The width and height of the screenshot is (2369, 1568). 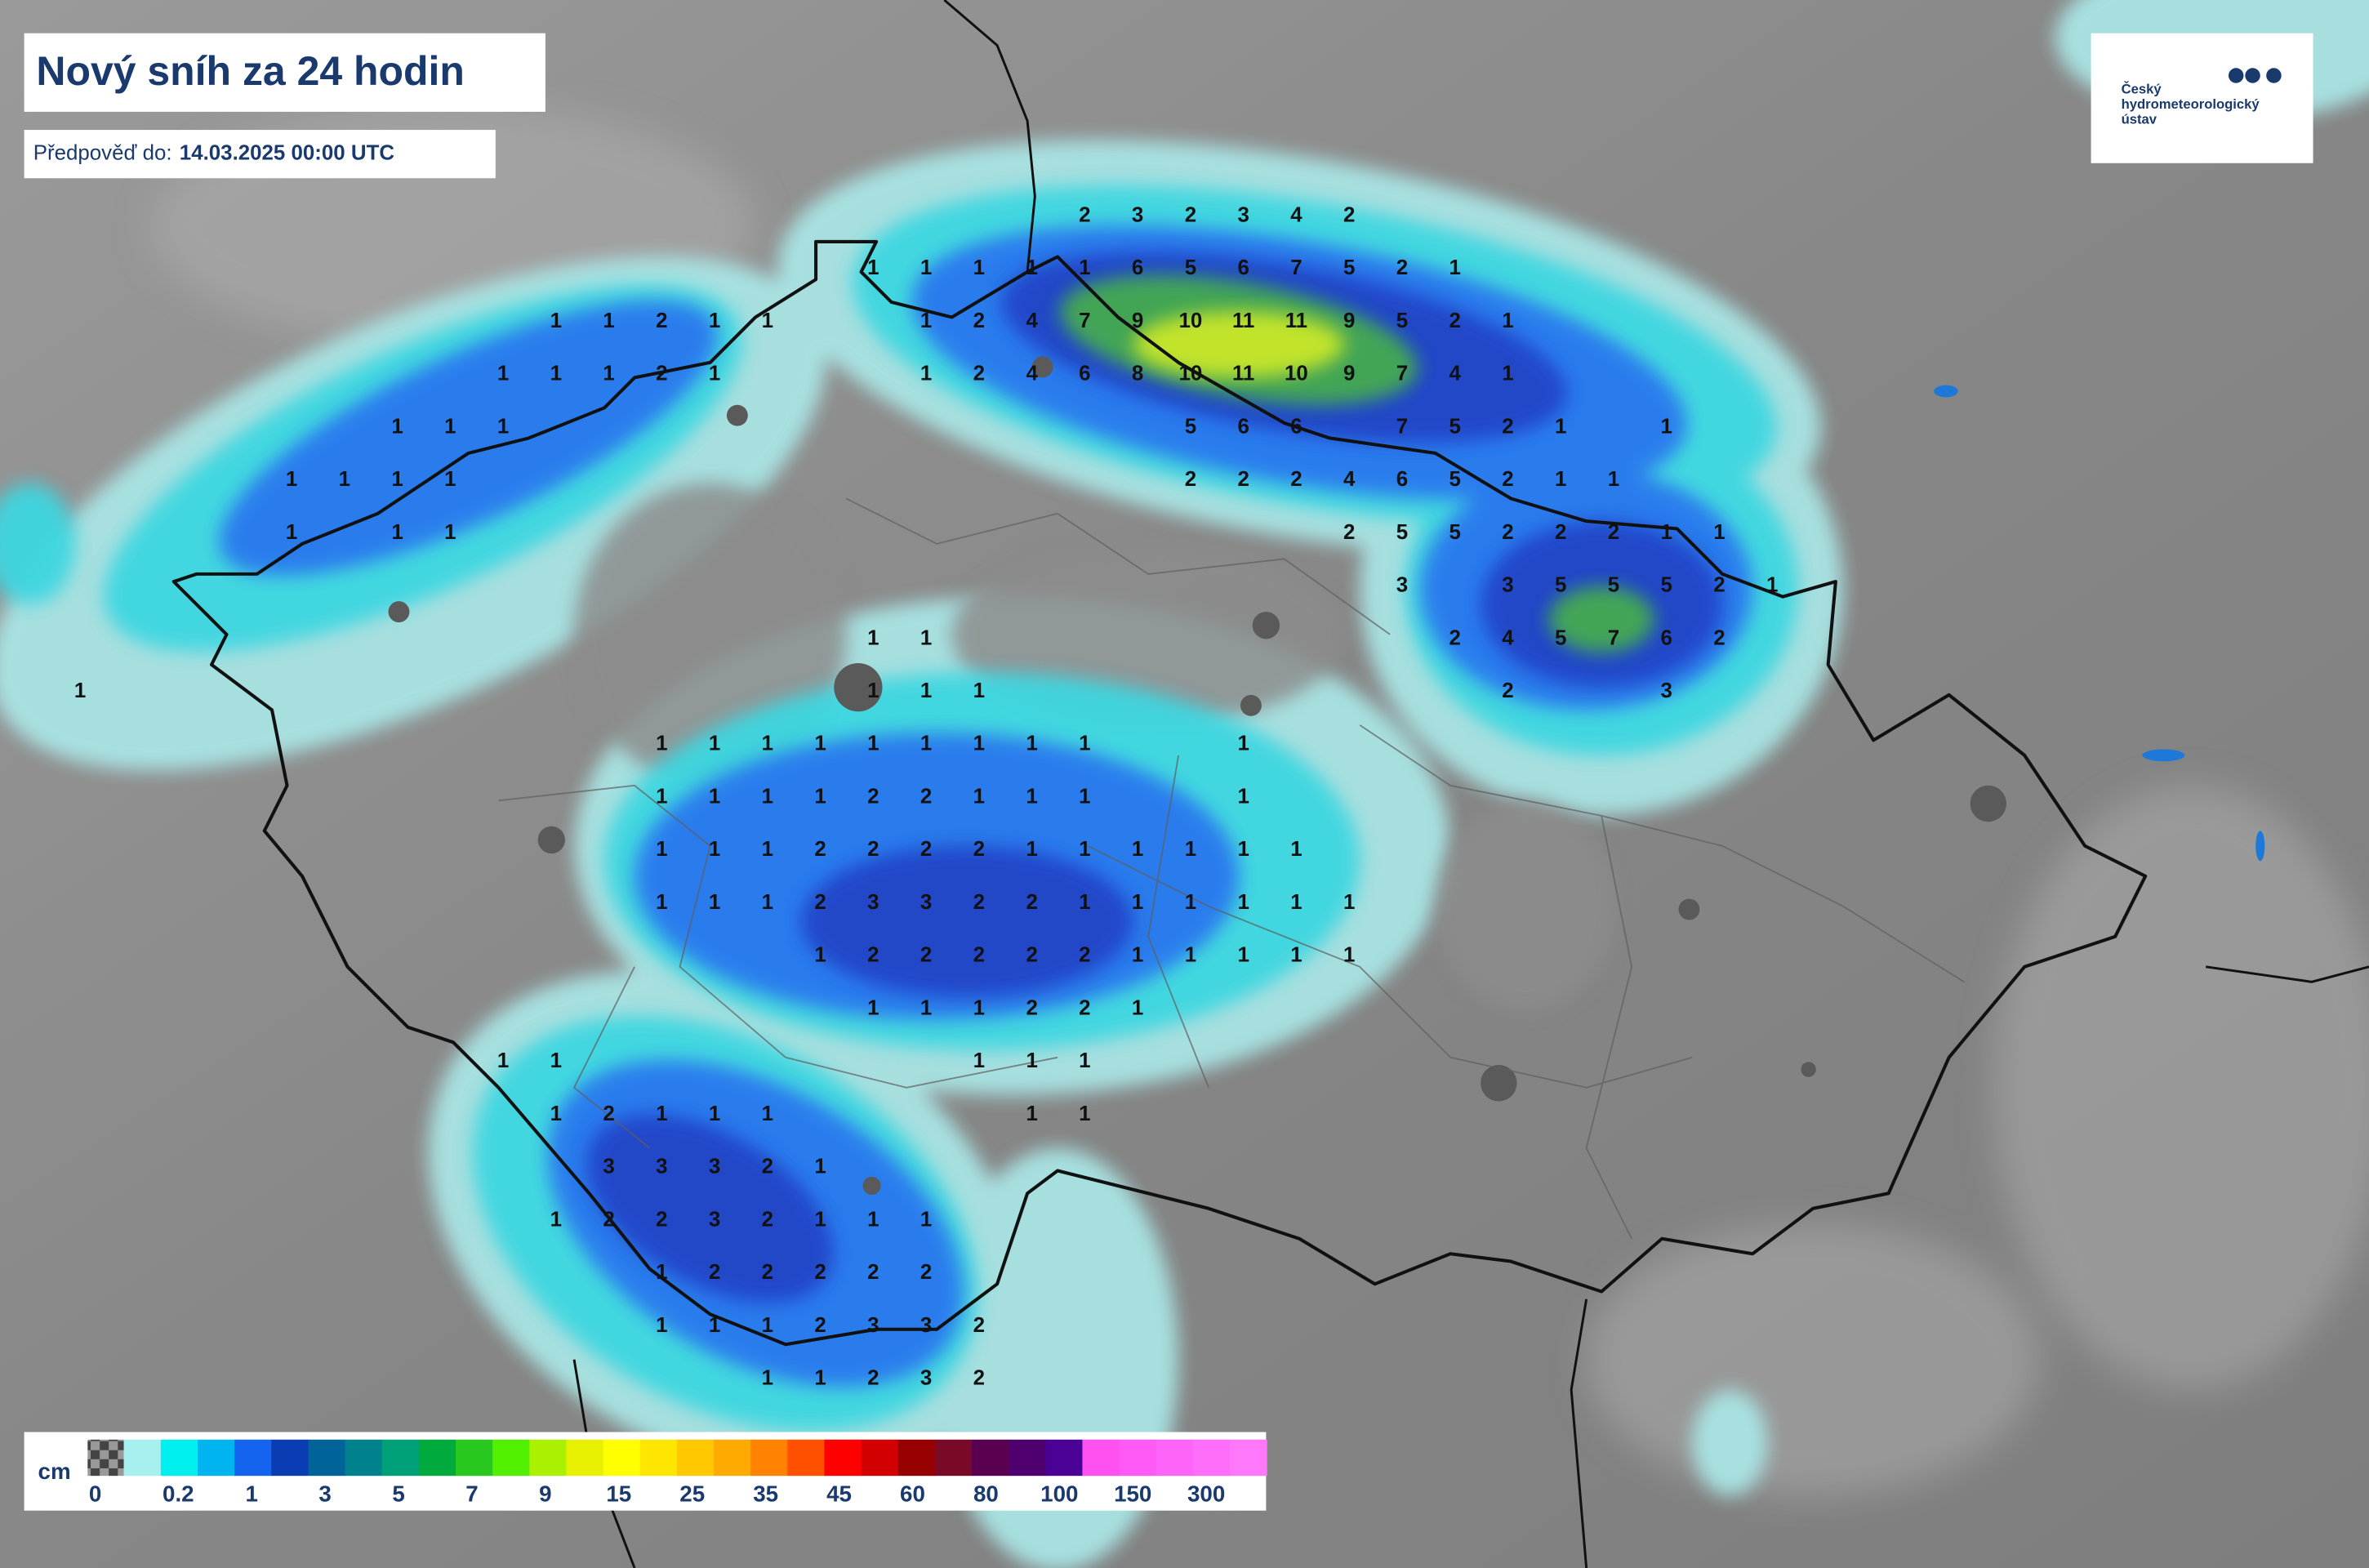 What do you see at coordinates (1059, 1494) in the screenshot?
I see `legend-label: 100` at bounding box center [1059, 1494].